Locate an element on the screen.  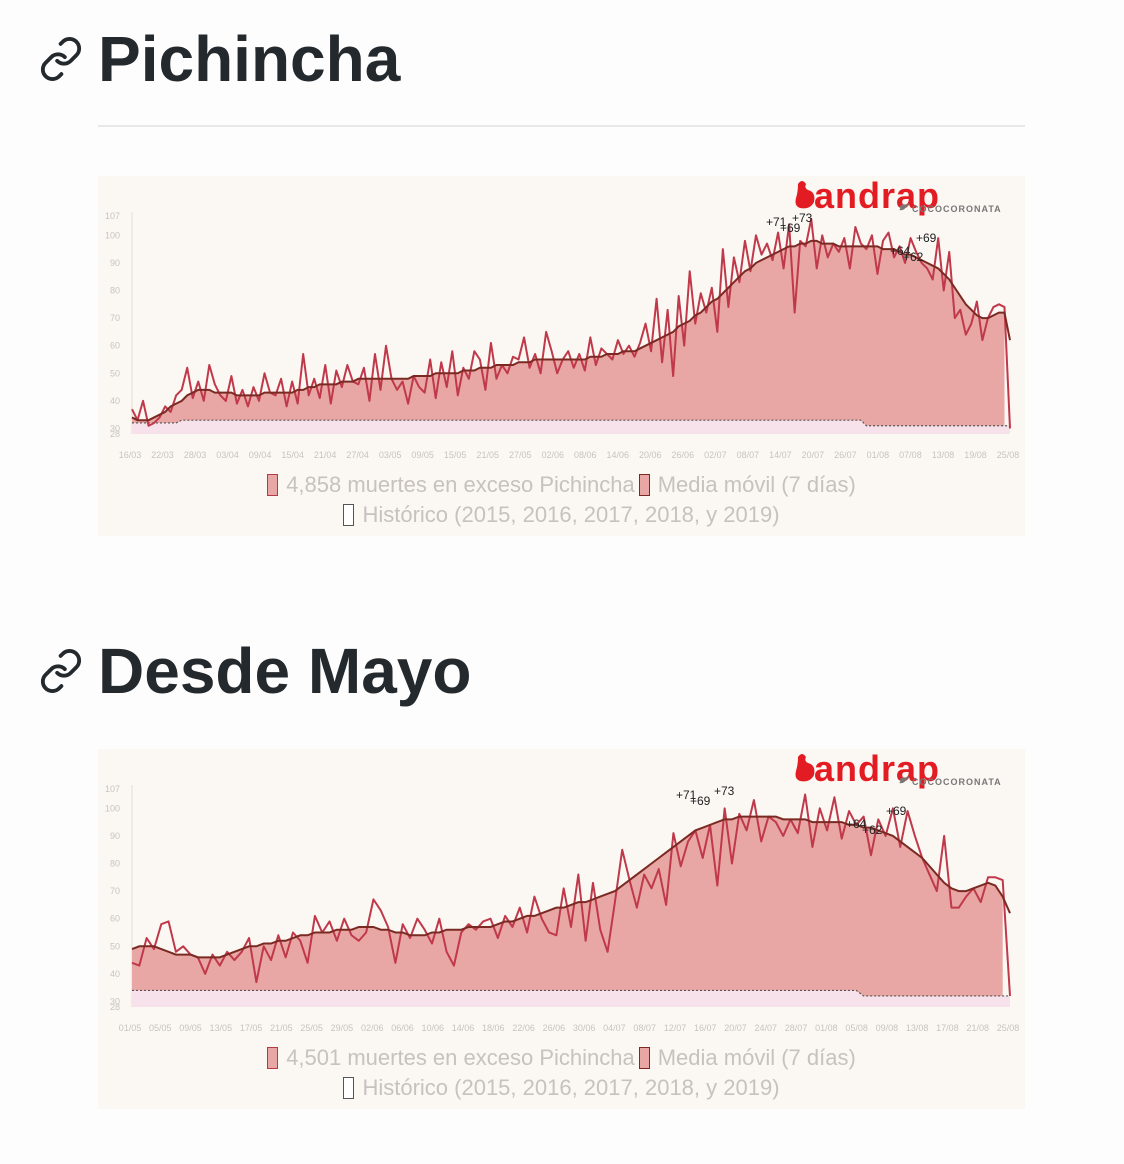
section-title: Pichincha is located at coordinates (249, 59).